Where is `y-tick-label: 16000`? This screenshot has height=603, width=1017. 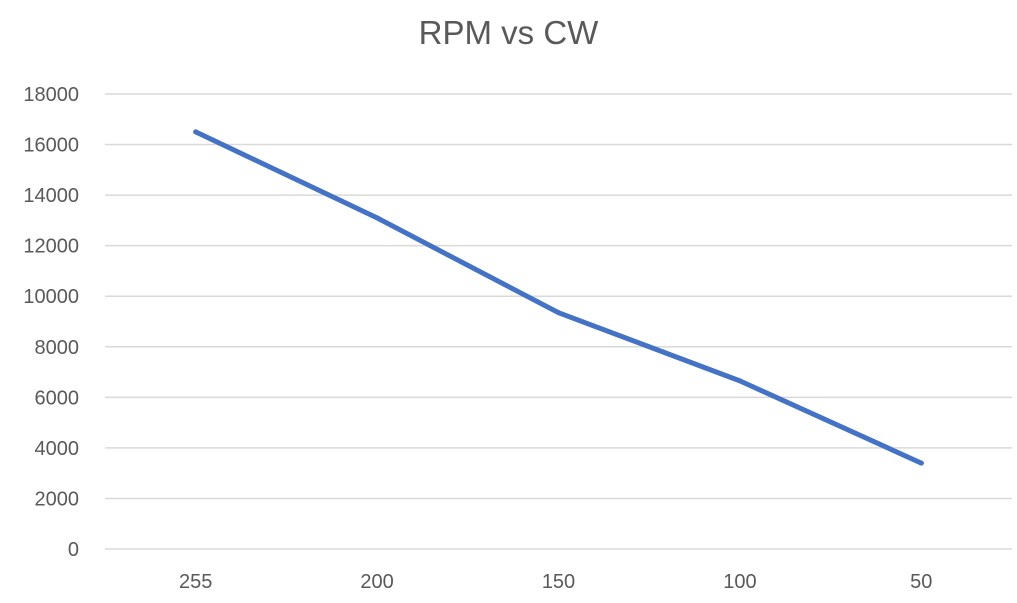
y-tick-label: 16000 is located at coordinates (51, 146).